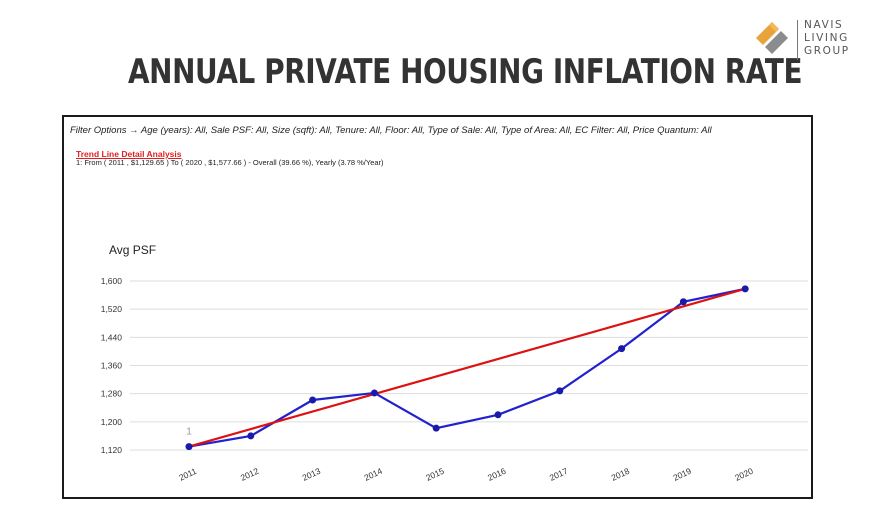  What do you see at coordinates (112, 422) in the screenshot?
I see `y-tick-label: 1,200` at bounding box center [112, 422].